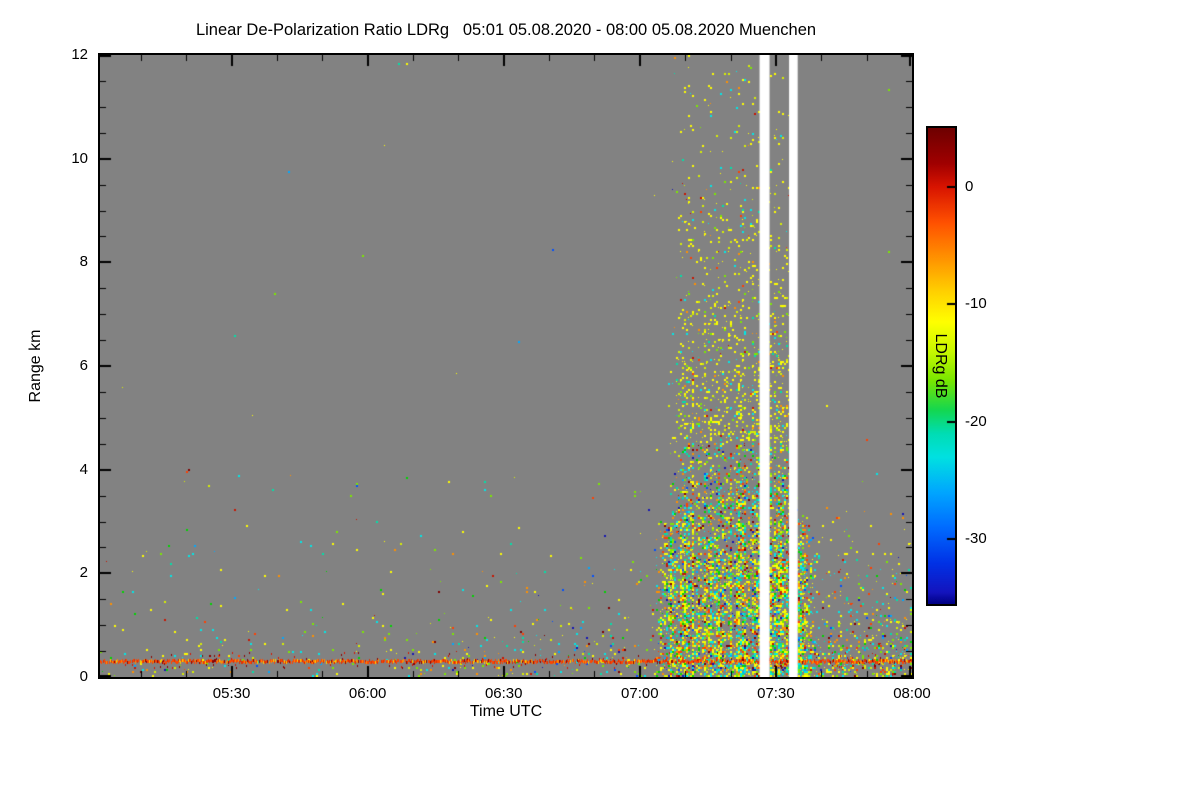 The image size is (1200, 800). What do you see at coordinates (79, 158) in the screenshot?
I see `y-tick-label: 10` at bounding box center [79, 158].